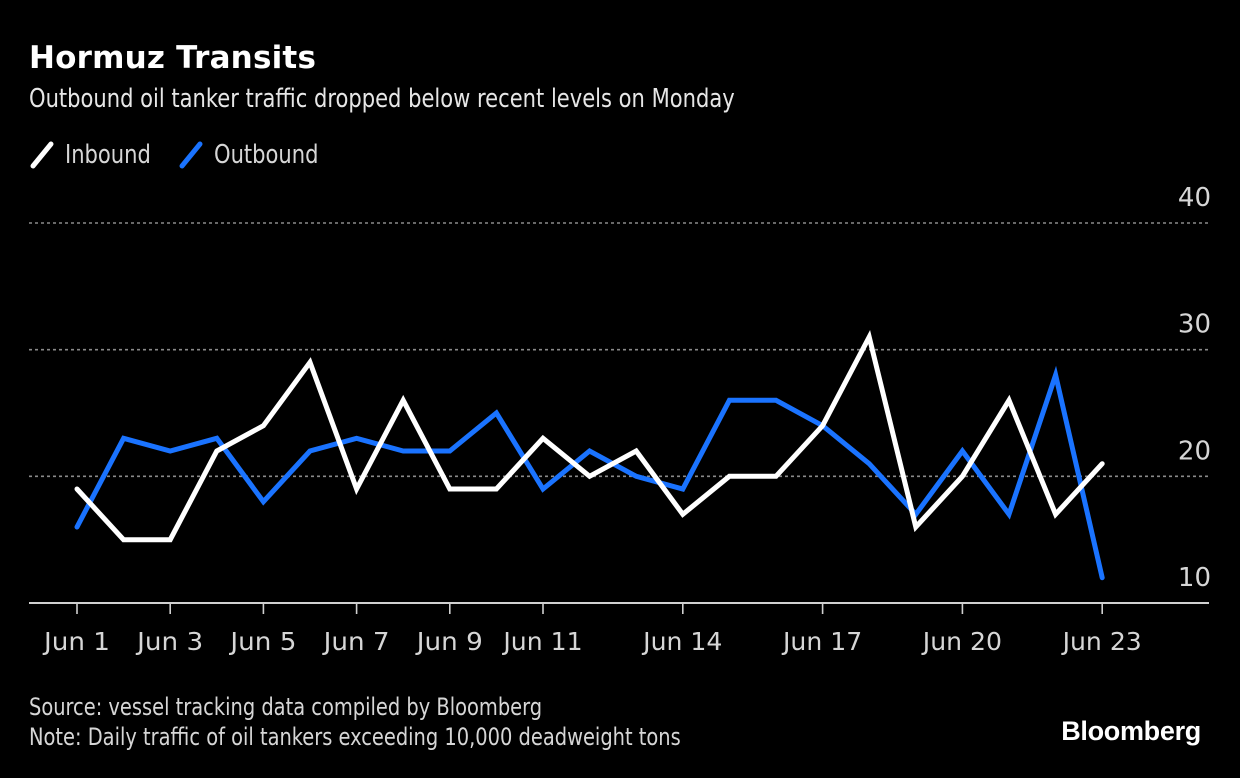 The width and height of the screenshot is (1240, 778). What do you see at coordinates (108, 155) in the screenshot?
I see `legend-label-inbound: Inbound` at bounding box center [108, 155].